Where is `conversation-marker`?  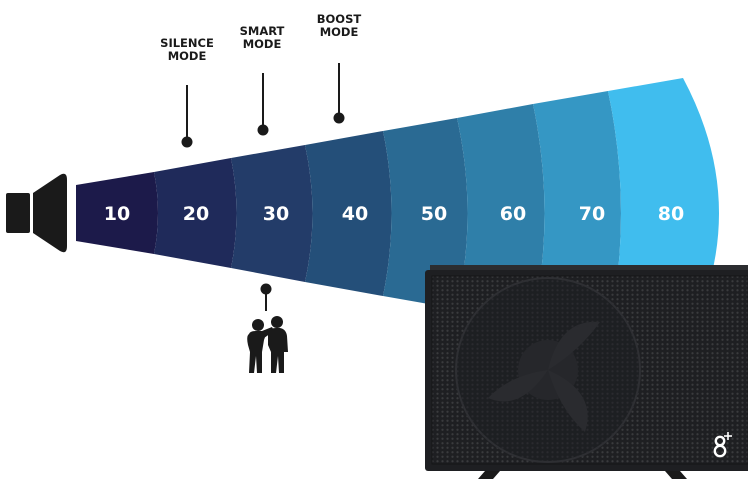
conversation-marker is located at coordinates (267, 328).